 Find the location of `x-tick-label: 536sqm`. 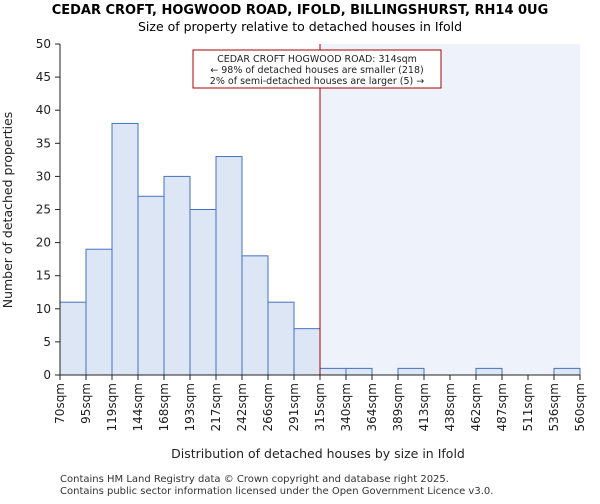

x-tick-label: 536sqm is located at coordinates (554, 407).